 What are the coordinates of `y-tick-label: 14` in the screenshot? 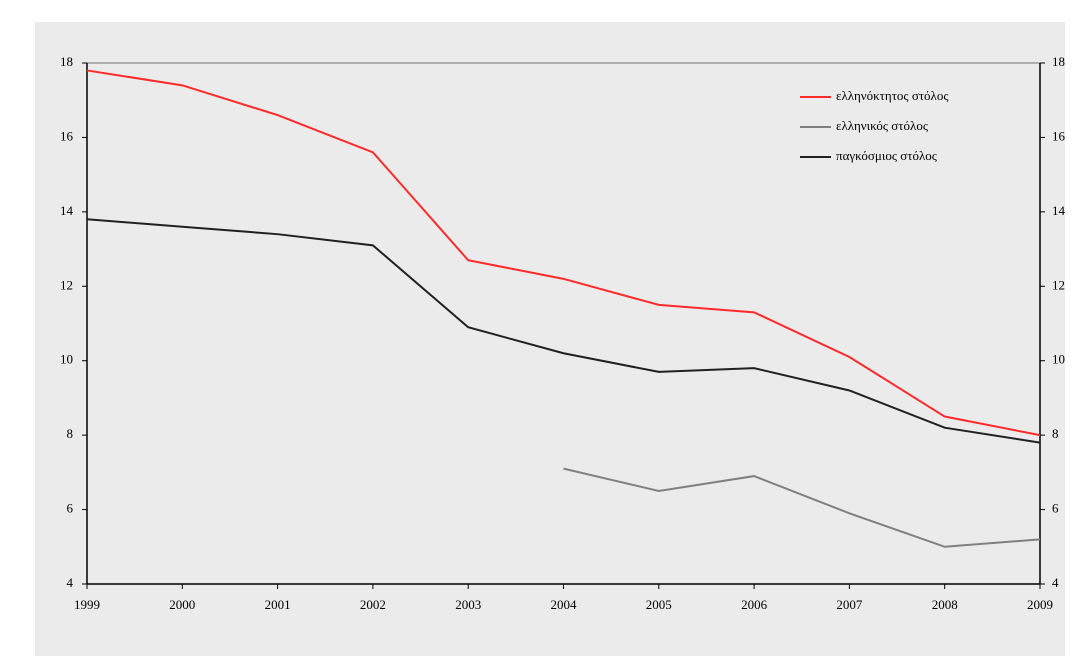 It's located at (67, 210).